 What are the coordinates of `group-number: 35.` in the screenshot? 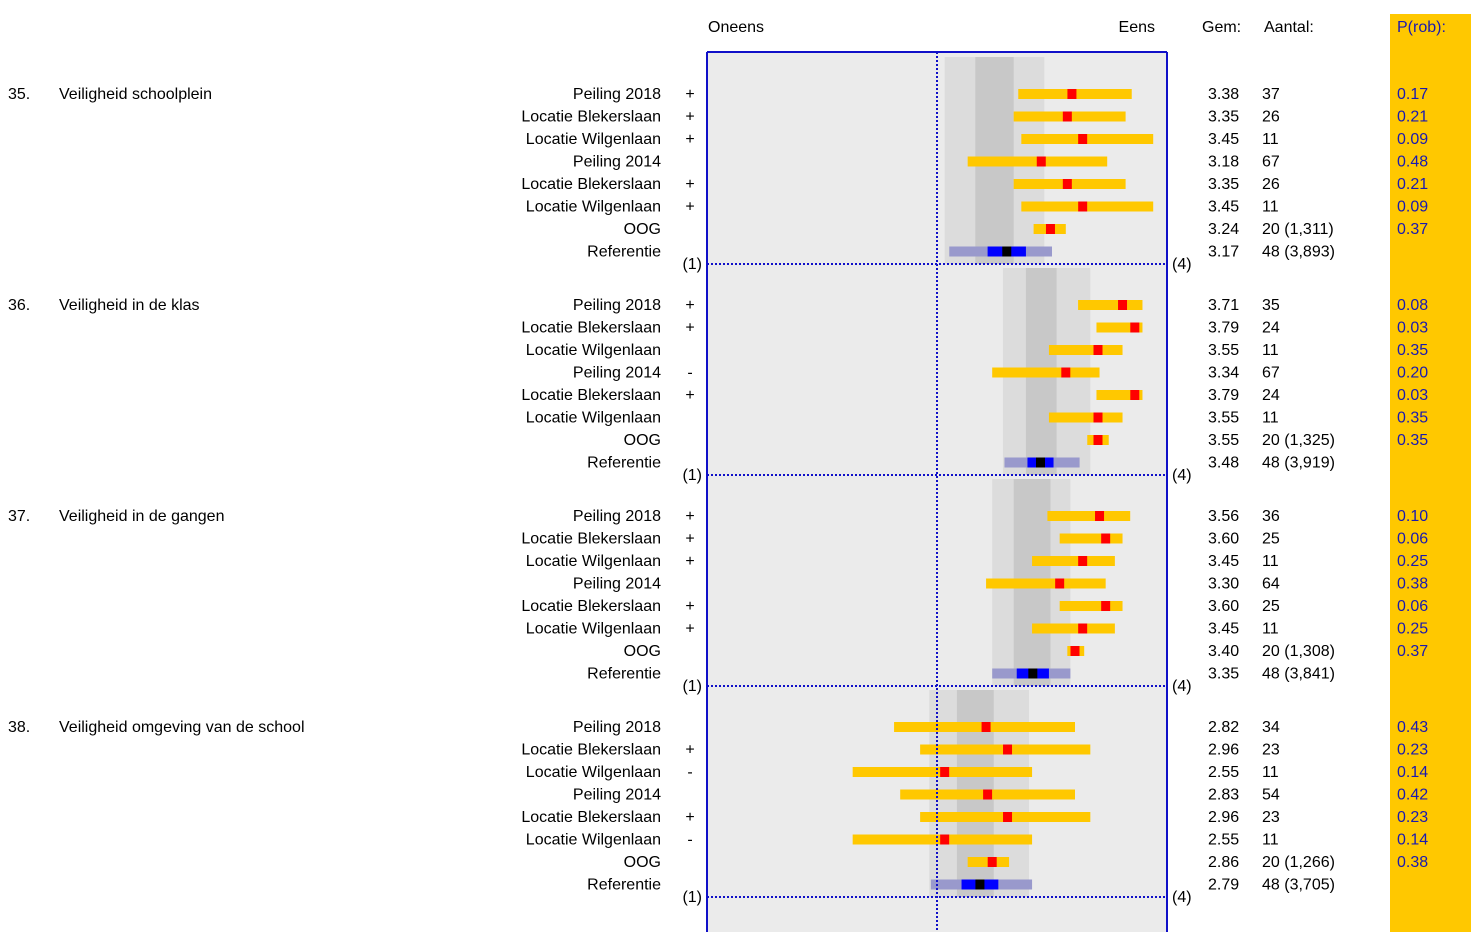 It's located at (19, 94).